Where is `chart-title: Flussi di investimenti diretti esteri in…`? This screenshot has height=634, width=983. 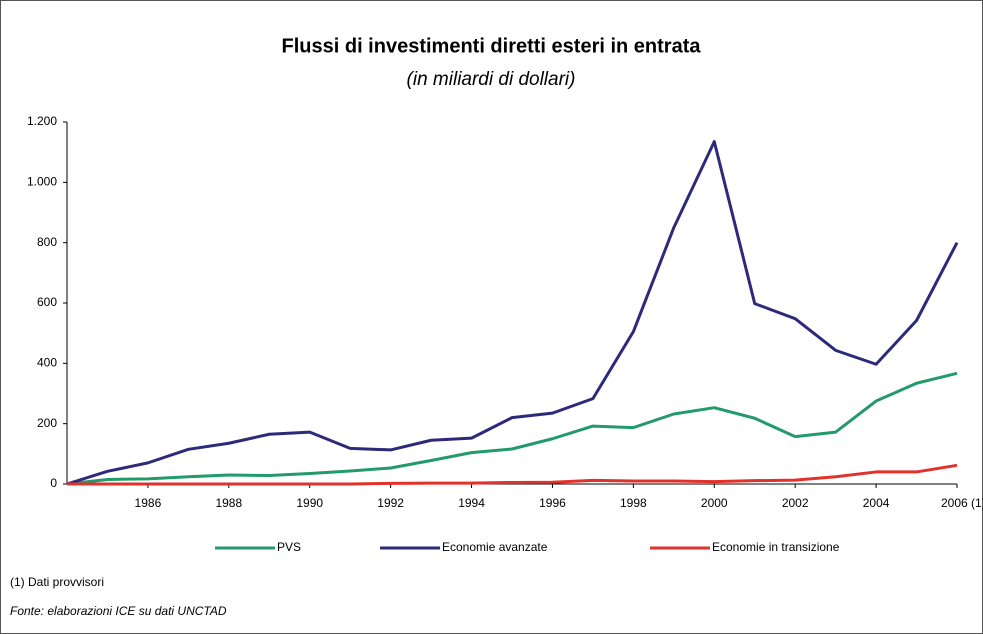
chart-title: Flussi di investimenti diretti esteri in… is located at coordinates (492, 46).